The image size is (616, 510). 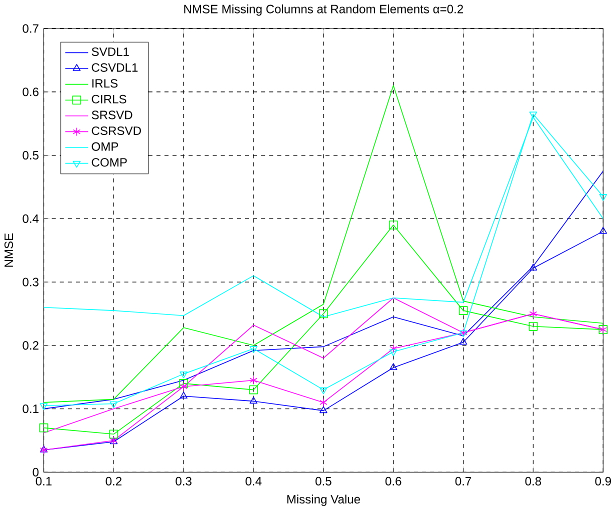 I want to click on x-tick-label: 0.8, so click(x=533, y=481).